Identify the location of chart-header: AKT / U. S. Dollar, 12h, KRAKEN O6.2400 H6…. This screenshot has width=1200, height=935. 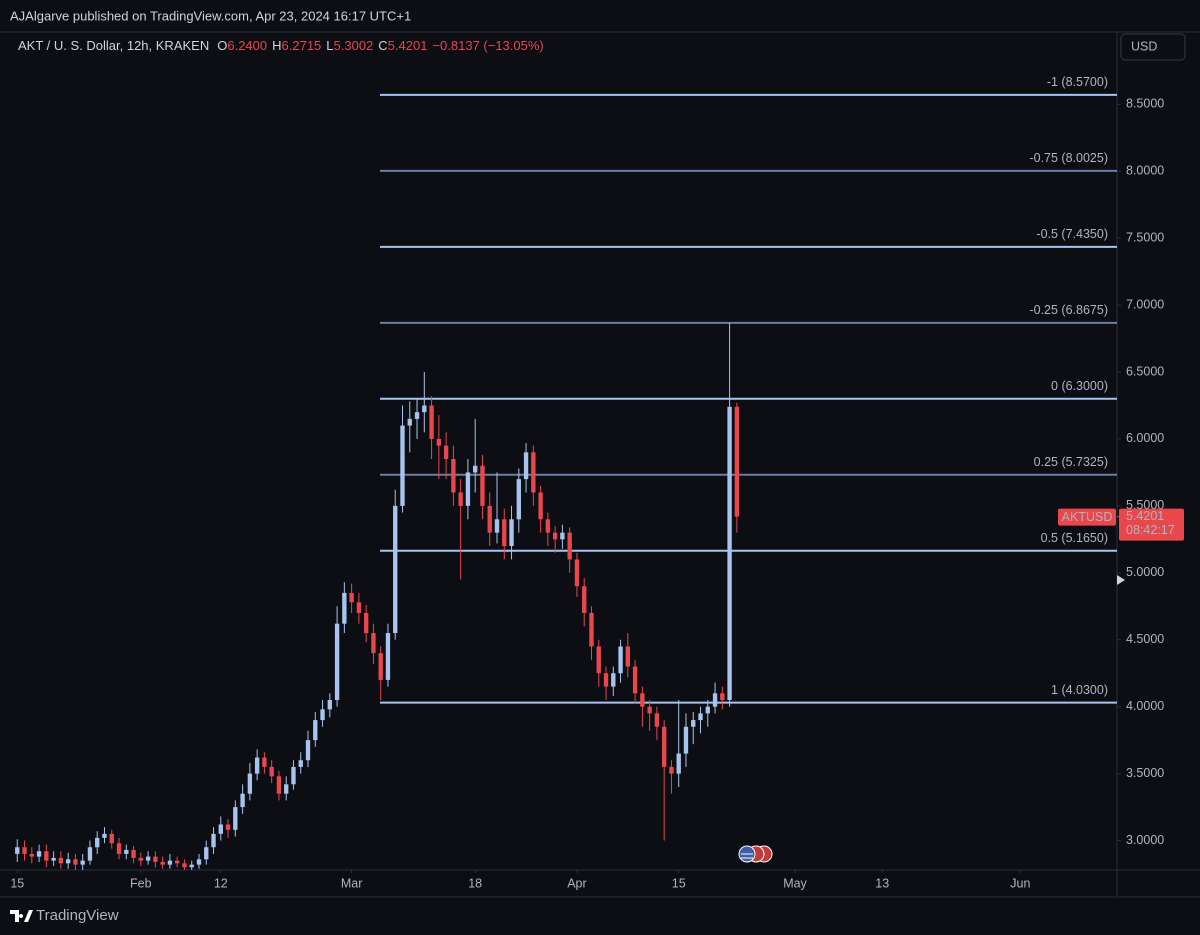
(281, 45).